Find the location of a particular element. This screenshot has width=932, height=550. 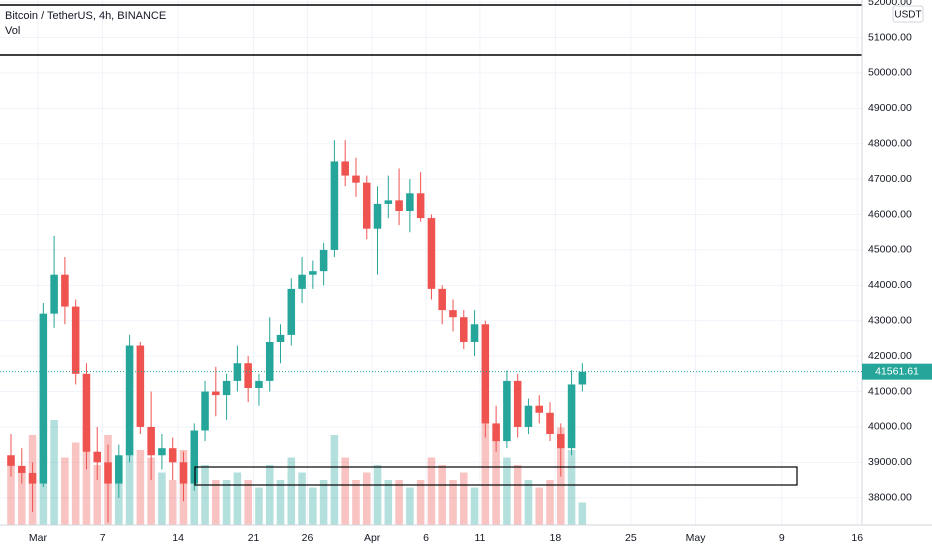

chart-title: Bitcoin / TetherUS, 4h, BINANCE is located at coordinates (85, 16).